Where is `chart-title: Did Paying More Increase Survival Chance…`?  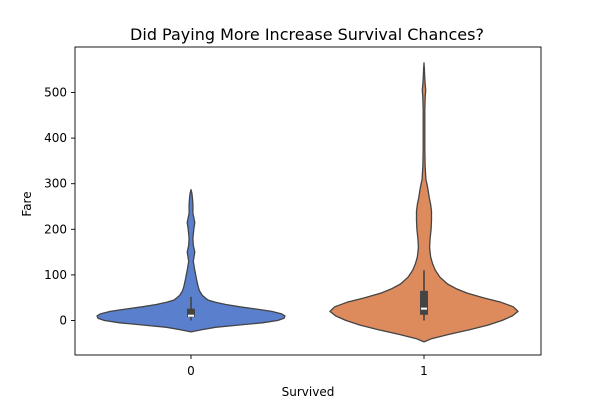 chart-title: Did Paying More Increase Survival Chance… is located at coordinates (307, 34).